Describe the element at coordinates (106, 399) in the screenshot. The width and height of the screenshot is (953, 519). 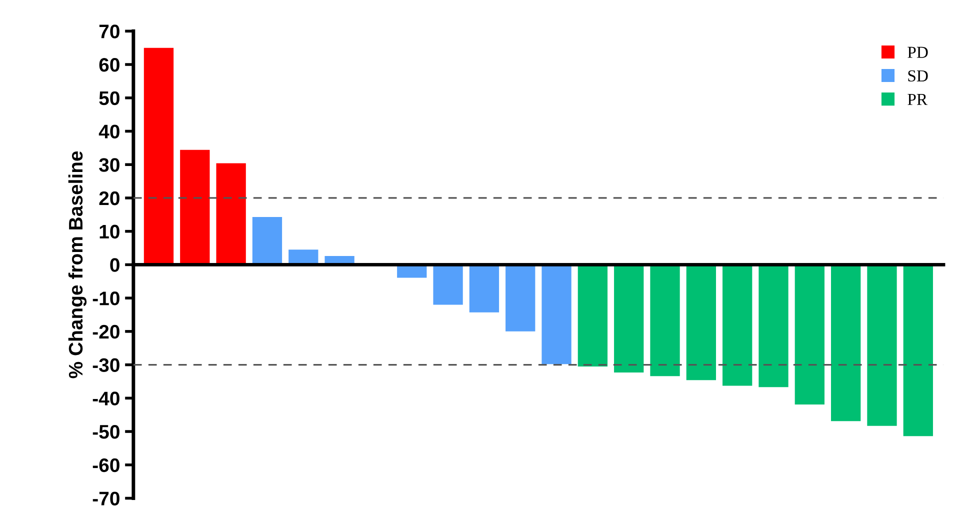
I see `y-tick-label: -40` at that location.